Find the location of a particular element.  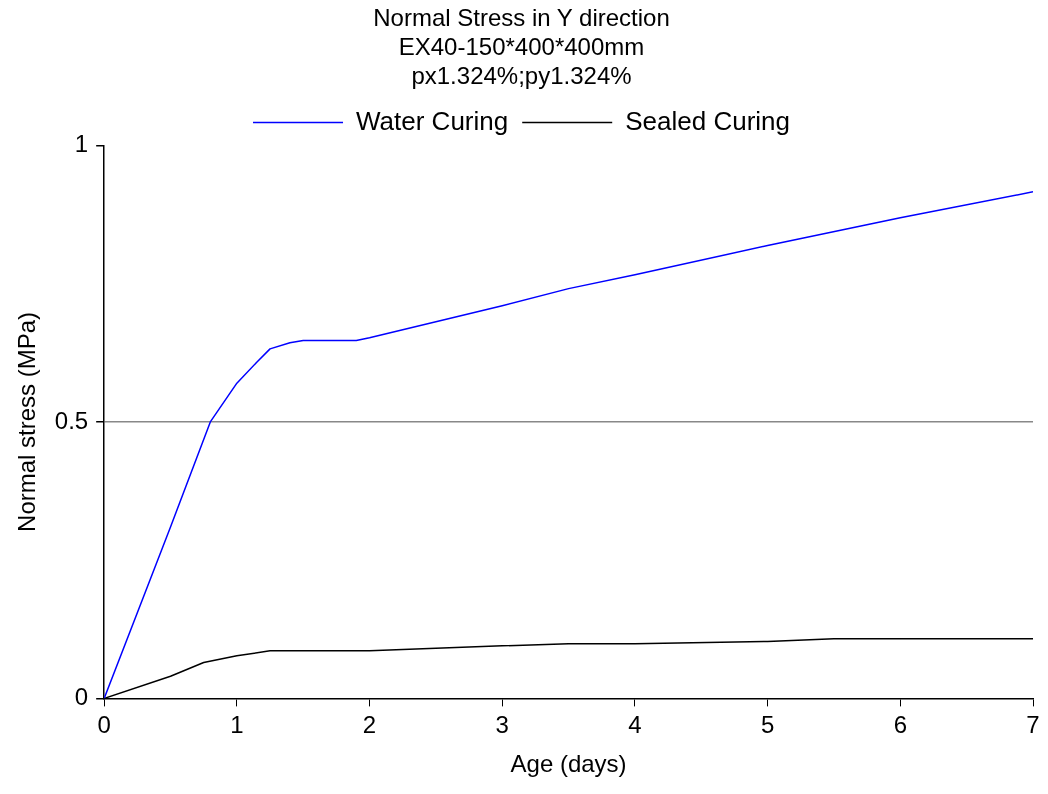

x-tick-label: 7 is located at coordinates (1033, 725).